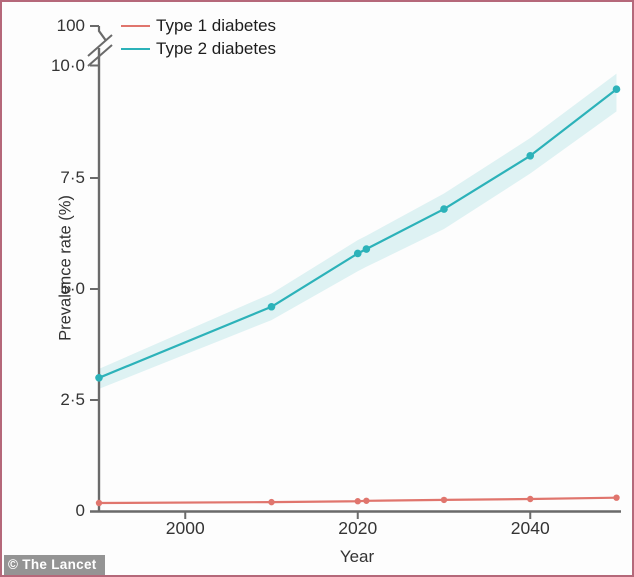  What do you see at coordinates (358, 528) in the screenshot?
I see `x-tick-label: 2020` at bounding box center [358, 528].